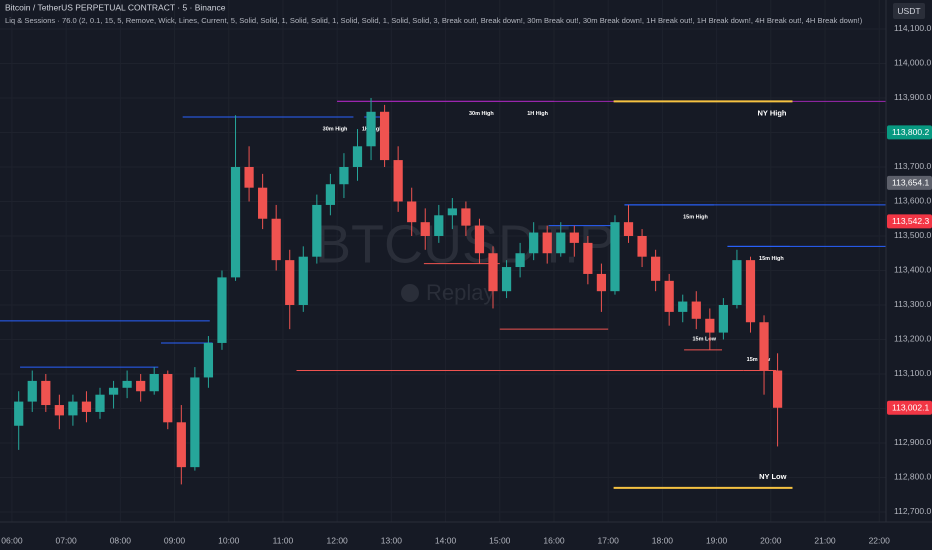  I want to click on currency-button, so click(909, 11).